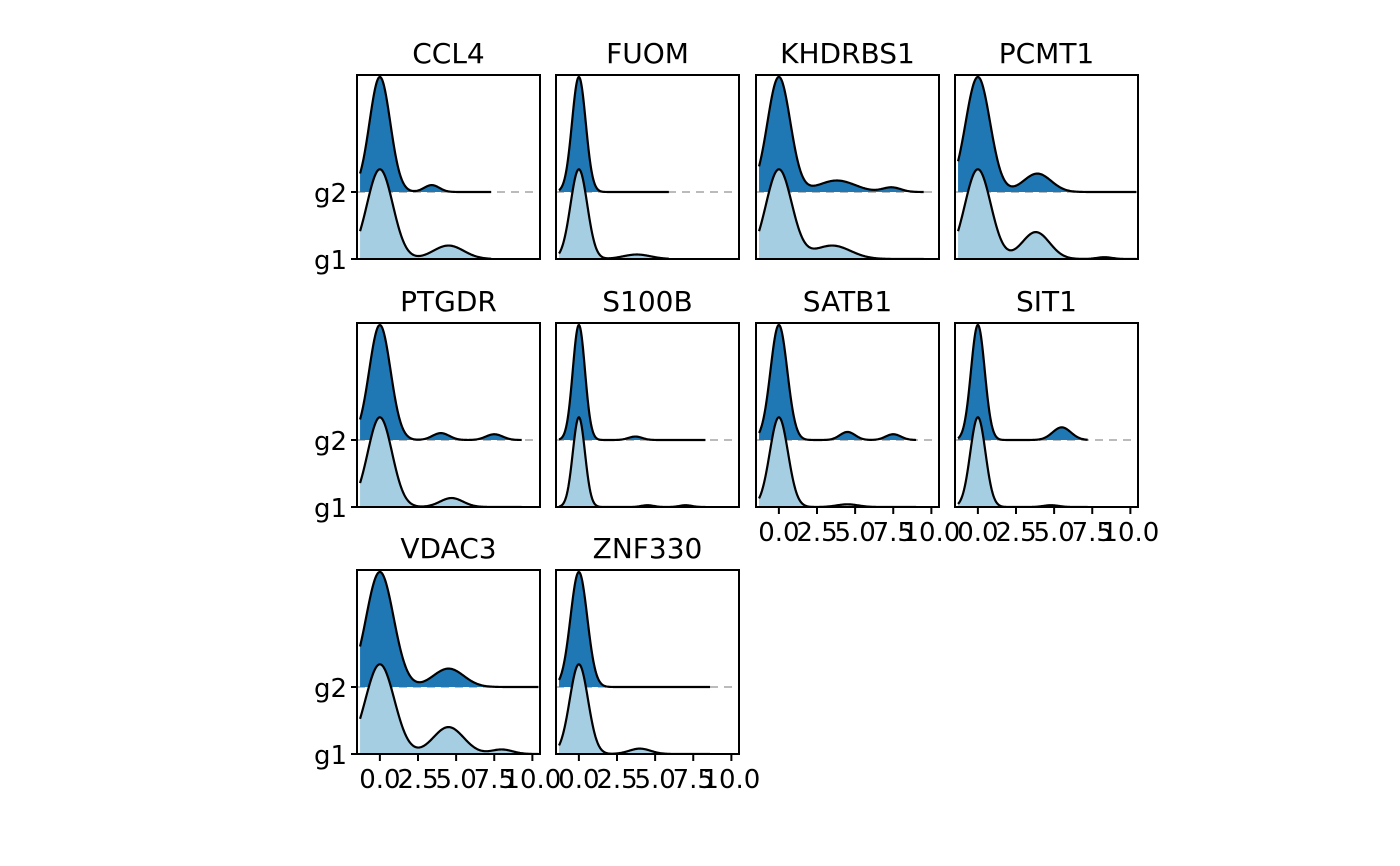 The width and height of the screenshot is (1400, 866). Describe the element at coordinates (448, 301) in the screenshot. I see `panel-title: PTGDR` at that location.